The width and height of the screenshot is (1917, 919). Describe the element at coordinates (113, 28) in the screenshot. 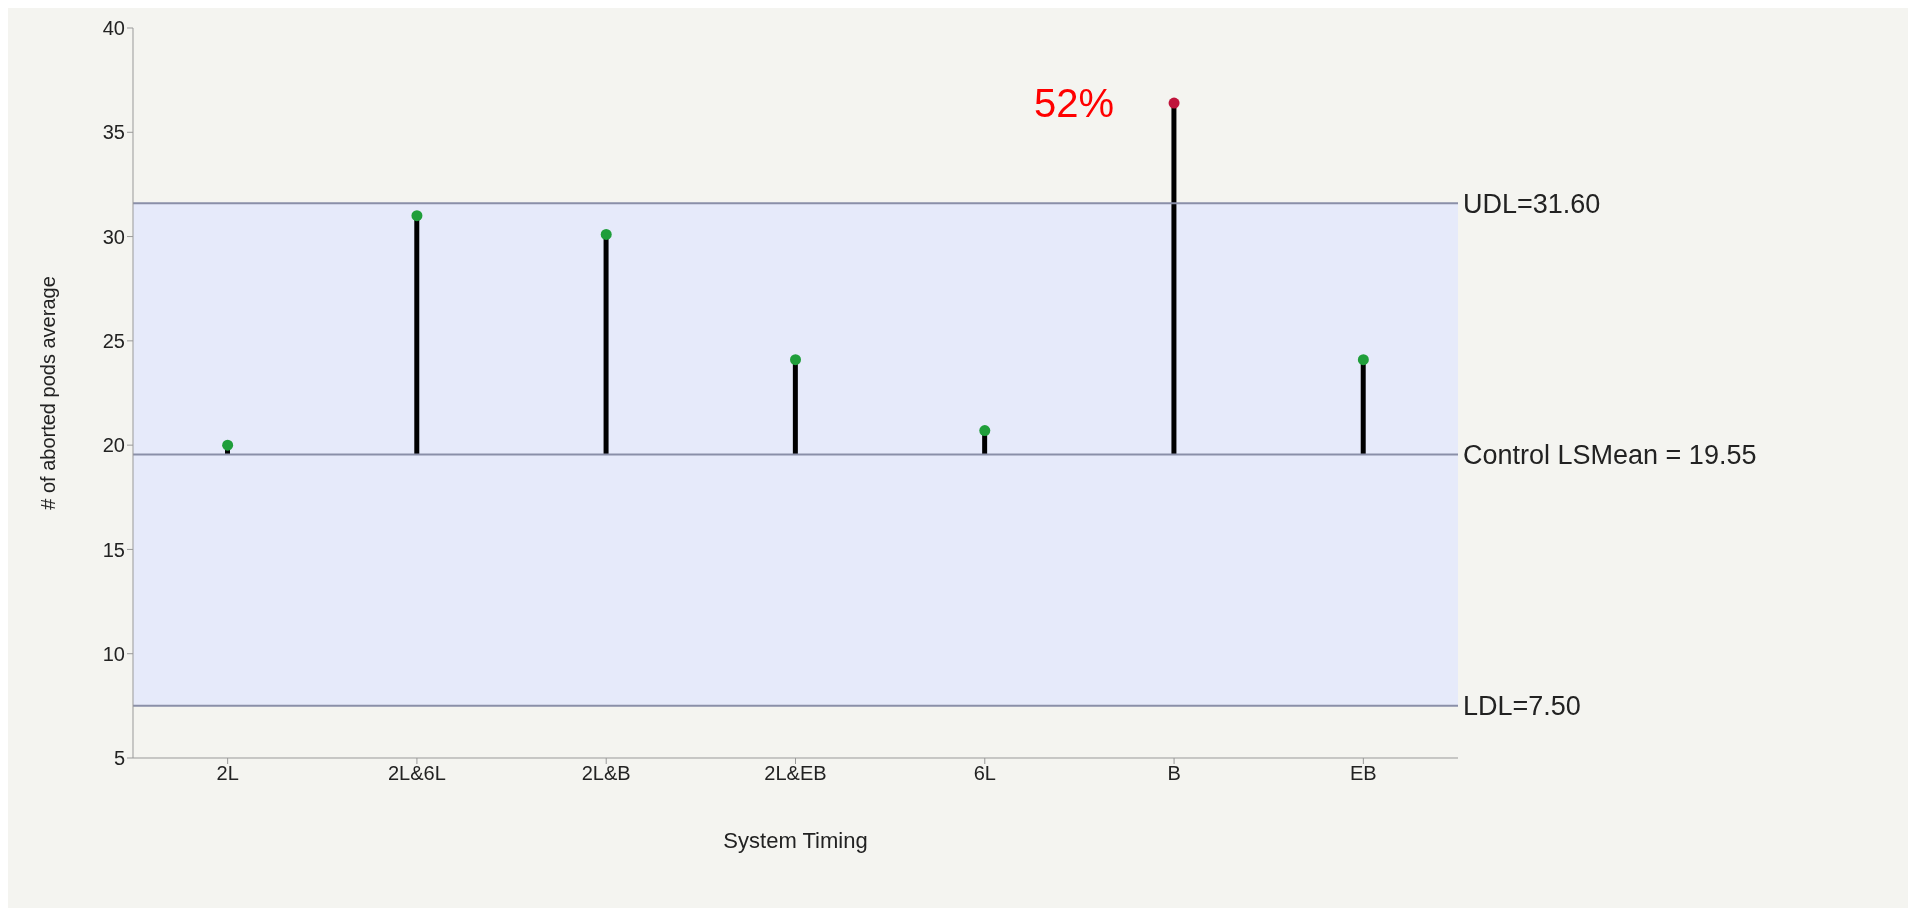

I see `y-tick-label: 40` at that location.